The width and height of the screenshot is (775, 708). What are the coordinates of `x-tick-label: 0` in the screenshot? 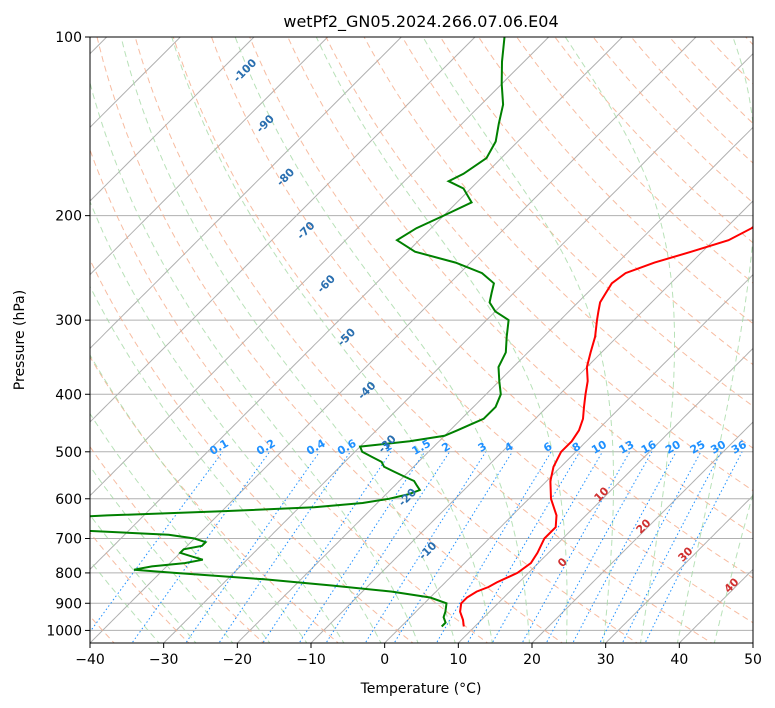 It's located at (384, 660).